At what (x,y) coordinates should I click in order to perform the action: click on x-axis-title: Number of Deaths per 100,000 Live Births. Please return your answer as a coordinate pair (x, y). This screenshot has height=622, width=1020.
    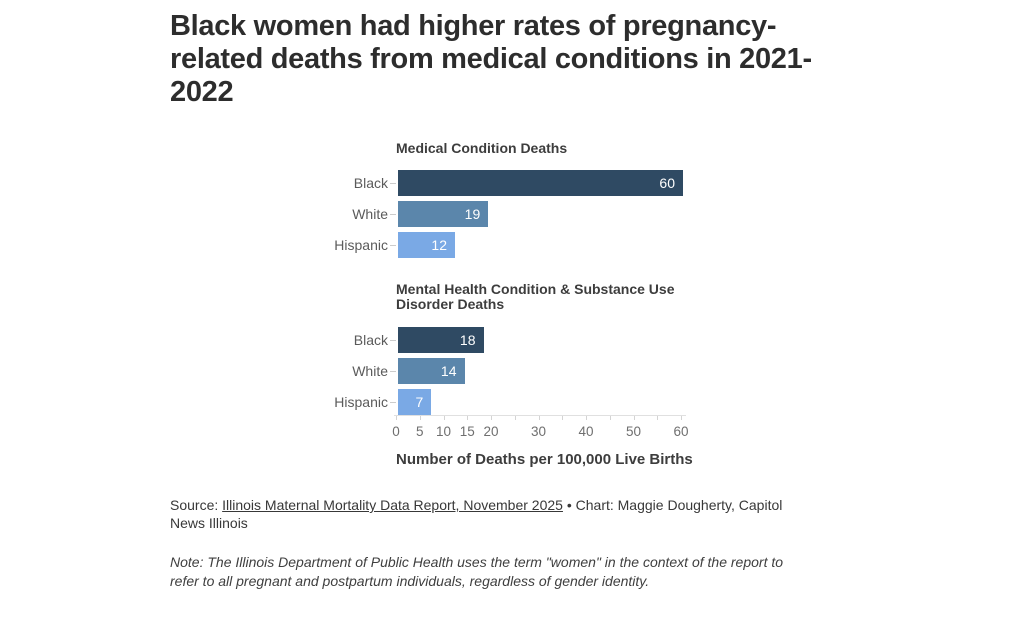
    Looking at the image, I should click on (544, 459).